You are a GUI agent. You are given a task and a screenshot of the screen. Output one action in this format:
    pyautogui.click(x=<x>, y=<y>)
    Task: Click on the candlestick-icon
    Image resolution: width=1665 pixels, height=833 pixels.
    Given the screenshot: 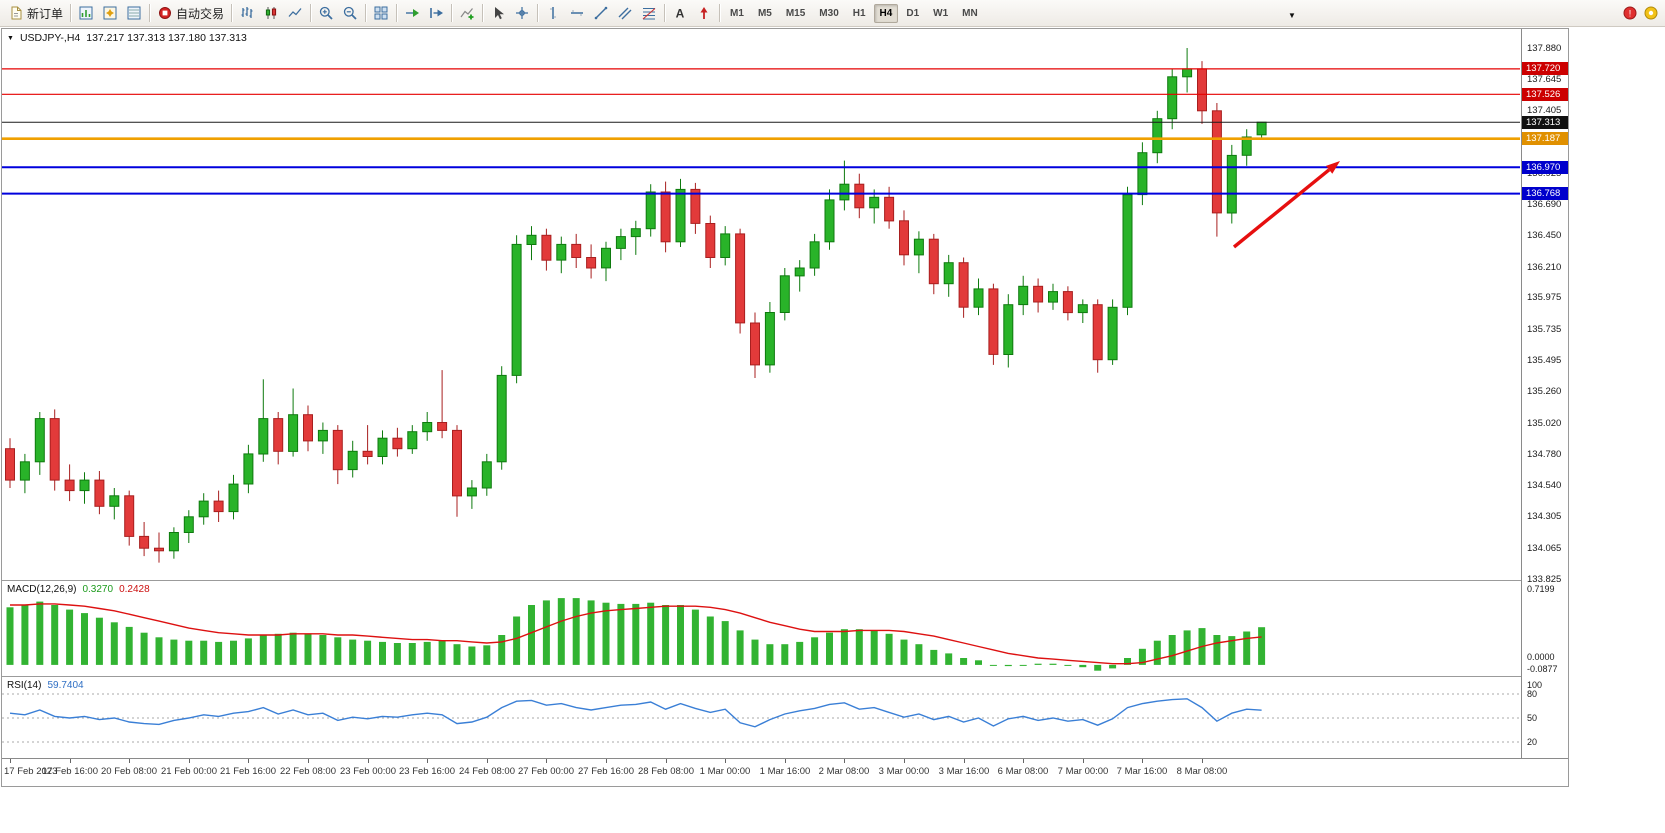 What is the action you would take?
    pyautogui.click(x=271, y=13)
    